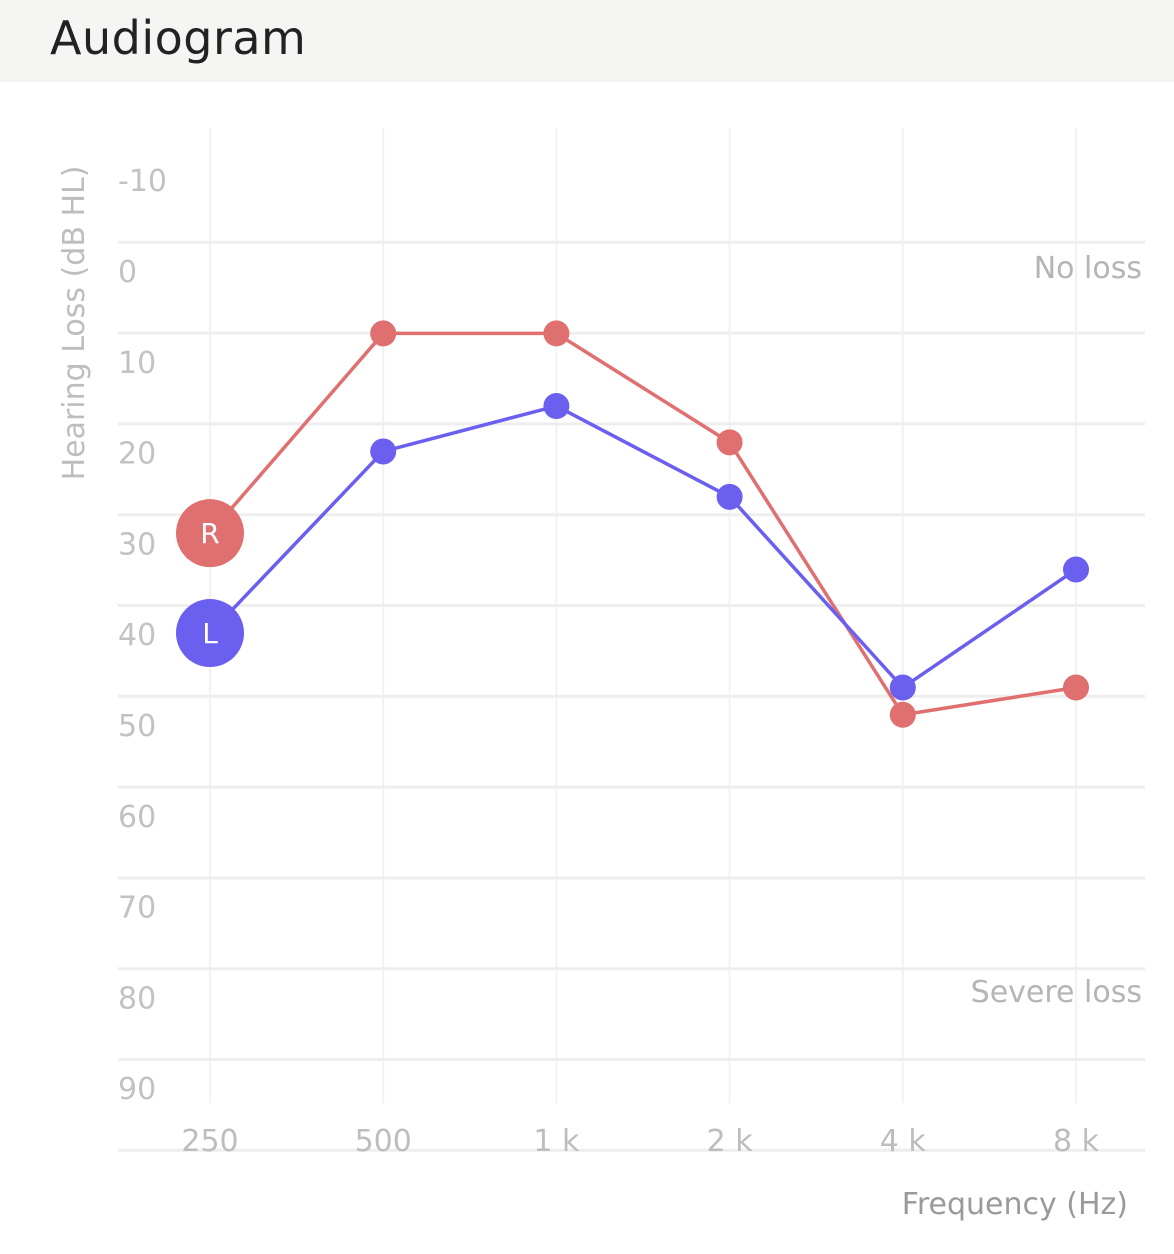 This screenshot has height=1254, width=1174. What do you see at coordinates (1015, 1204) in the screenshot?
I see `x-axis-label: Frequency (Hz)` at bounding box center [1015, 1204].